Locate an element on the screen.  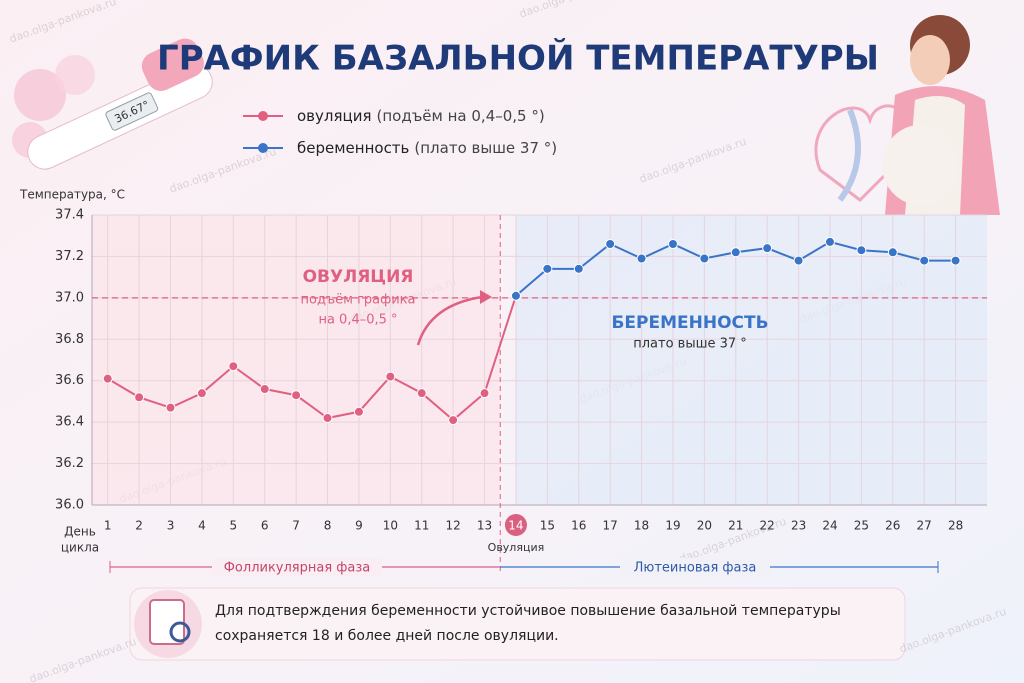
x-tick-label: 9 is located at coordinates (359, 526).